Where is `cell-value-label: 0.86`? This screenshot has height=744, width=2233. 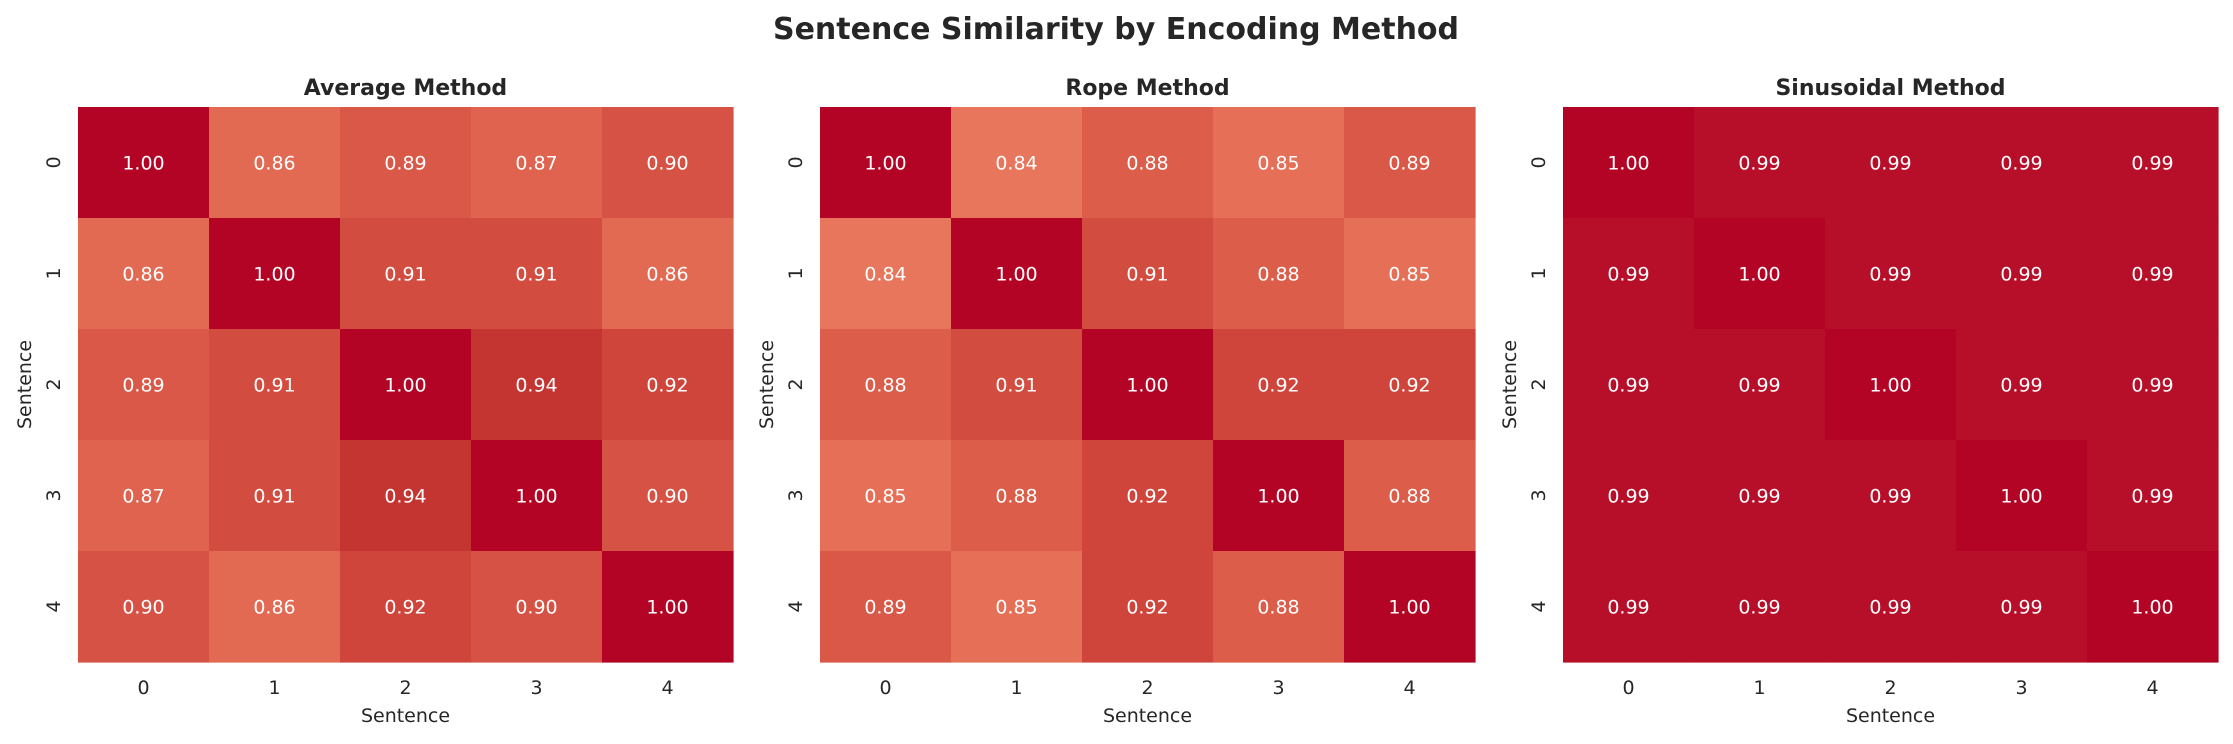
cell-value-label: 0.86 is located at coordinates (274, 164).